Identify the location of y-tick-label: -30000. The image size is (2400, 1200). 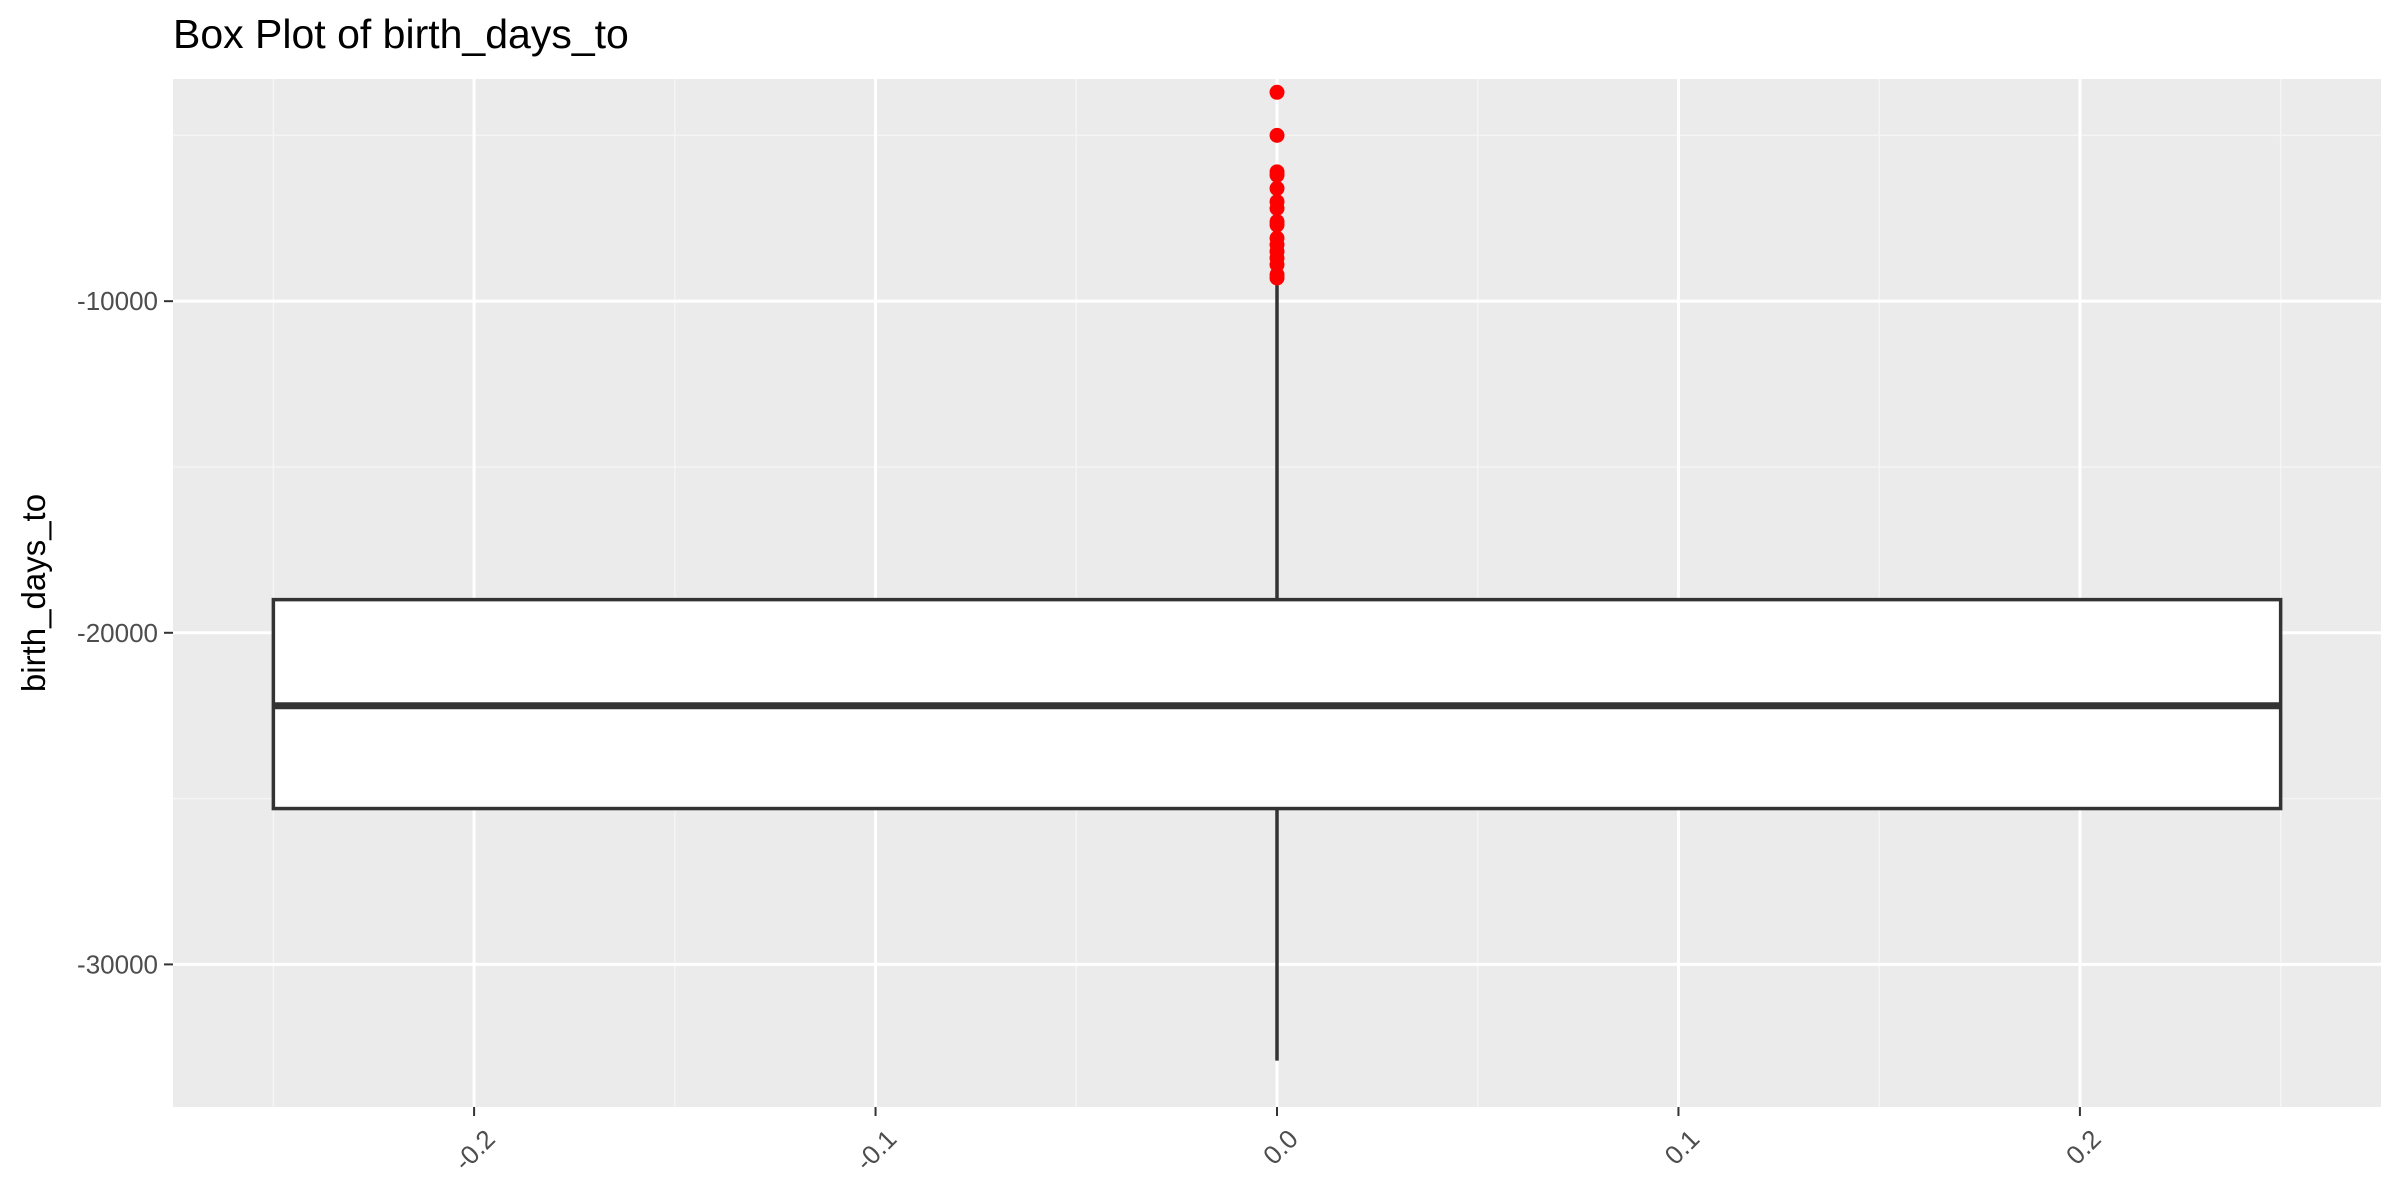
(117, 964).